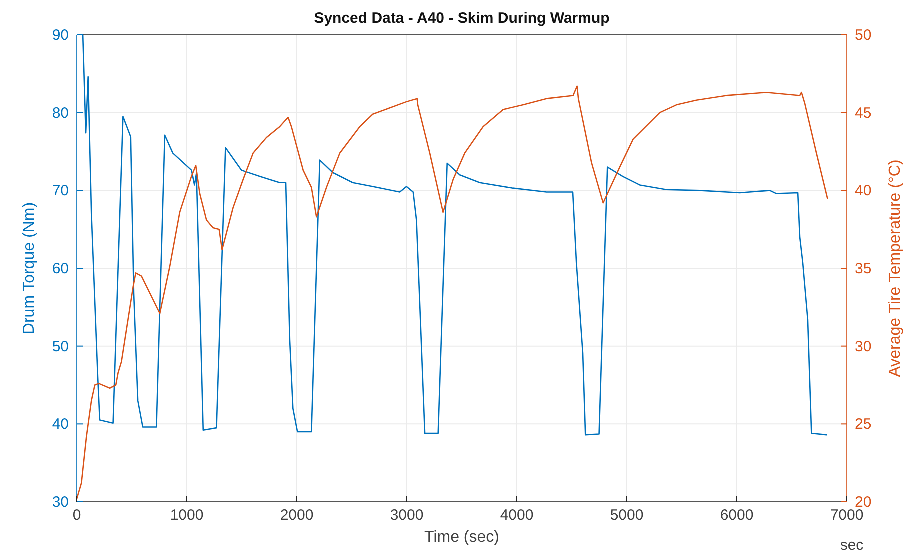 This screenshot has height=554, width=903. Describe the element at coordinates (60, 191) in the screenshot. I see `y-tick-label: 70` at that location.